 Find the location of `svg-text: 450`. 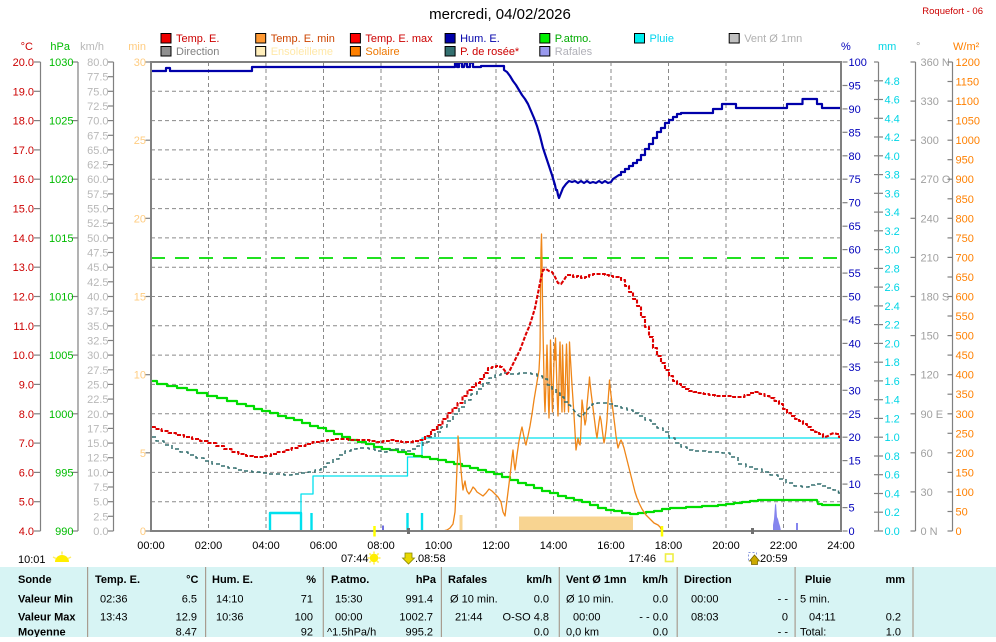

svg-text: 450 is located at coordinates (965, 356).